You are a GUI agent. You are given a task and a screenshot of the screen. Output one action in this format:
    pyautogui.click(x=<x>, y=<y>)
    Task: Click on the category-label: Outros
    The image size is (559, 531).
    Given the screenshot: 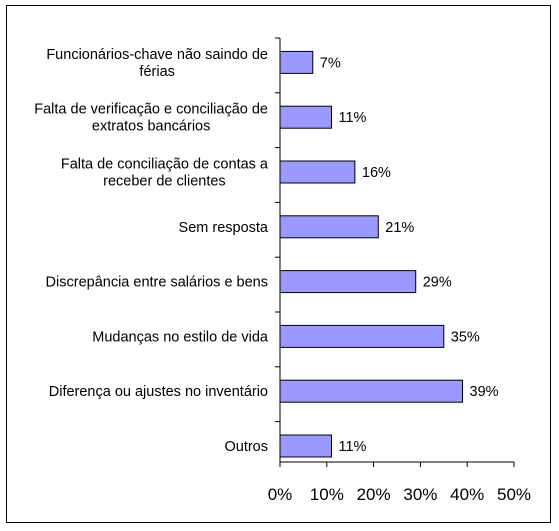 What is the action you would take?
    pyautogui.click(x=246, y=447)
    